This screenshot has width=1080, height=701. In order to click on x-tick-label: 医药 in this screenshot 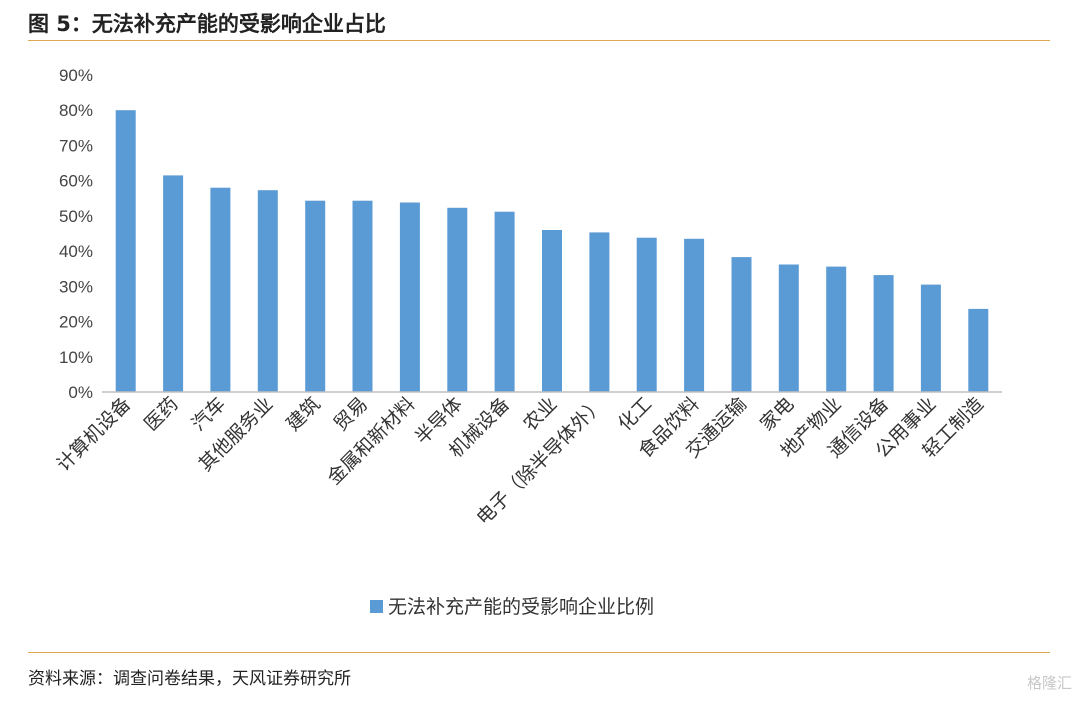, I will do `click(161, 414)`.